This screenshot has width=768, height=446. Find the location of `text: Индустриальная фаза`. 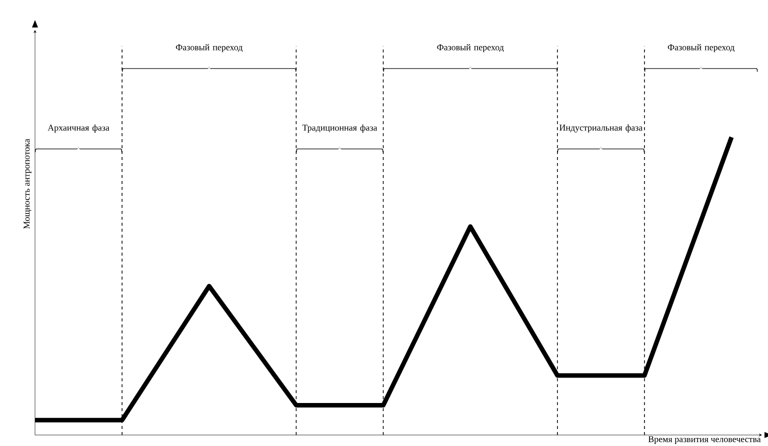

text: Индустриальная фаза is located at coordinates (601, 128).